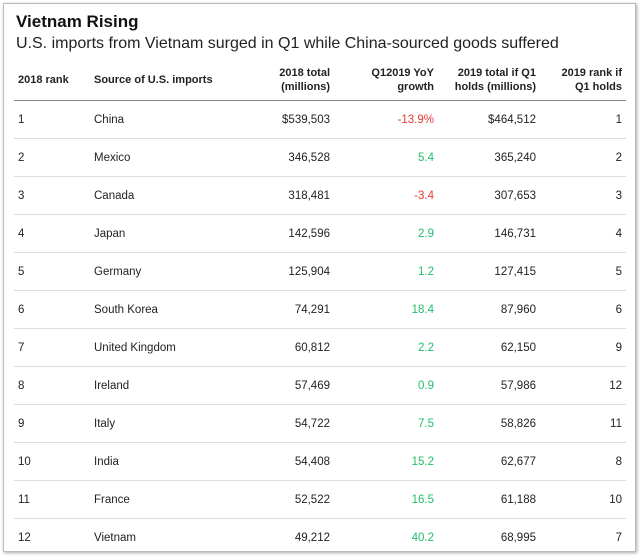 The width and height of the screenshot is (641, 557). Describe the element at coordinates (292, 309) in the screenshot. I see `table-cell: 74,291` at that location.